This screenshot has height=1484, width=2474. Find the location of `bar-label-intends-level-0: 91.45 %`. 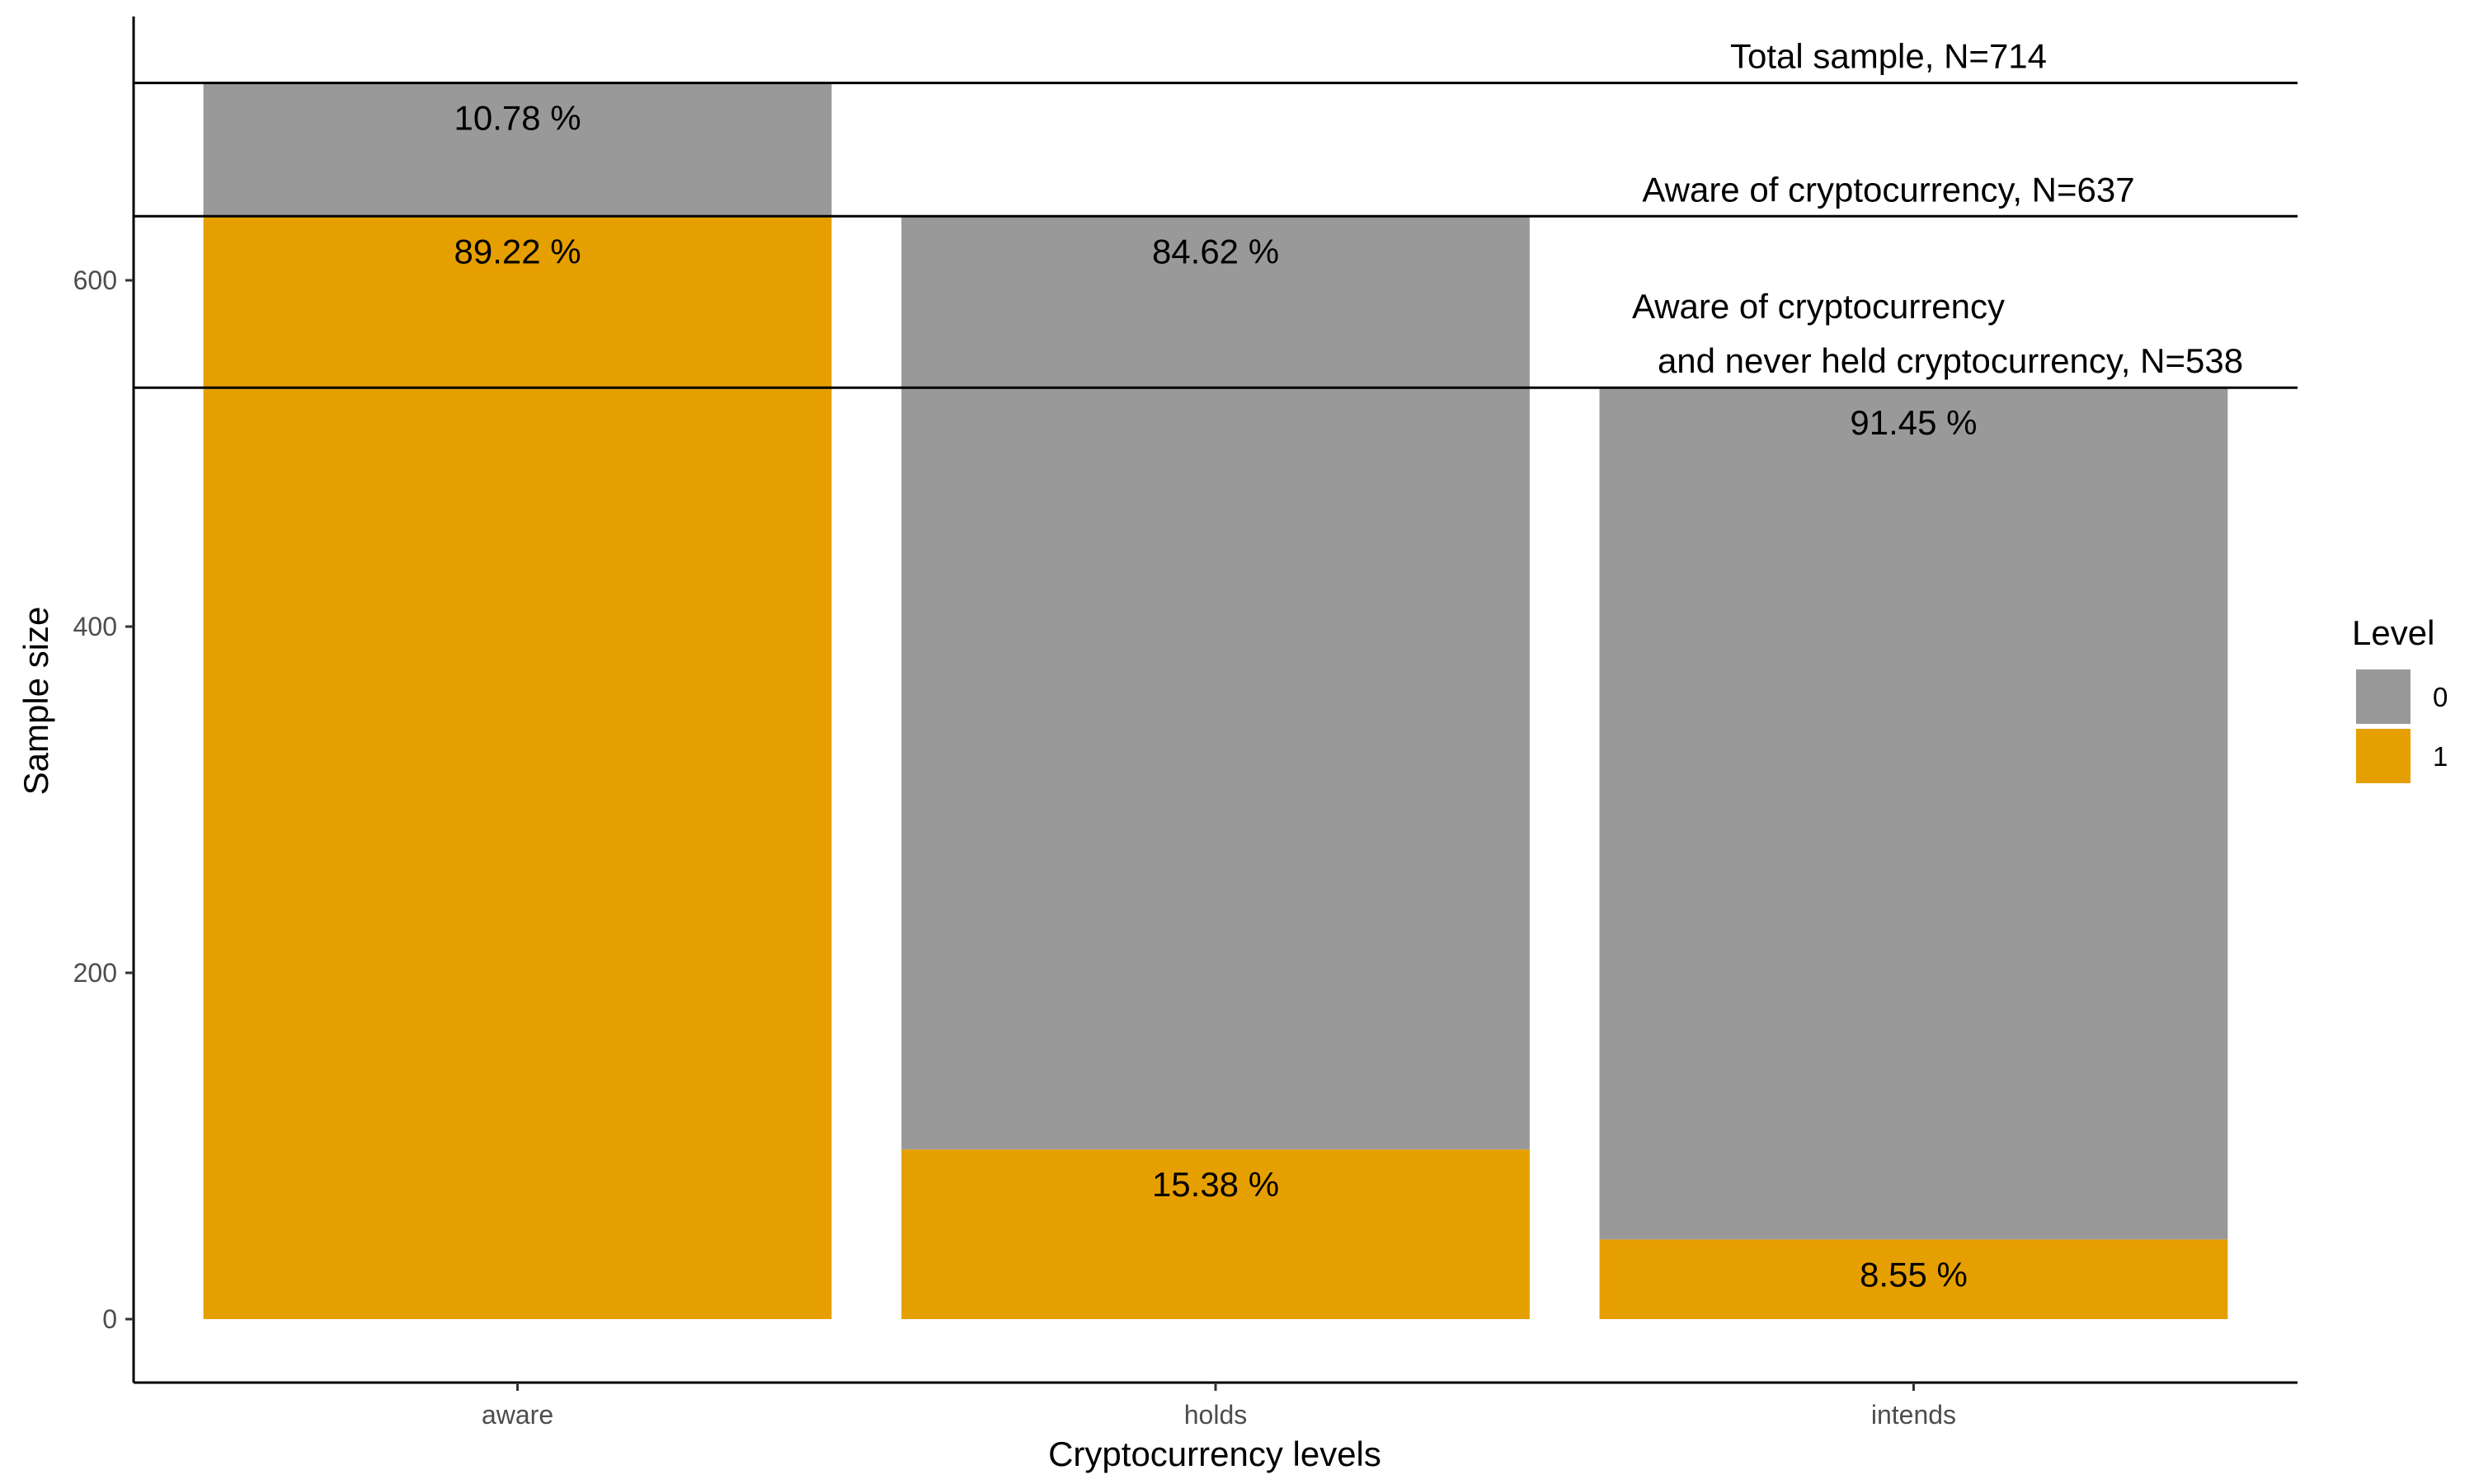

bar-label-intends-level-0: 91.45 % is located at coordinates (1913, 422).